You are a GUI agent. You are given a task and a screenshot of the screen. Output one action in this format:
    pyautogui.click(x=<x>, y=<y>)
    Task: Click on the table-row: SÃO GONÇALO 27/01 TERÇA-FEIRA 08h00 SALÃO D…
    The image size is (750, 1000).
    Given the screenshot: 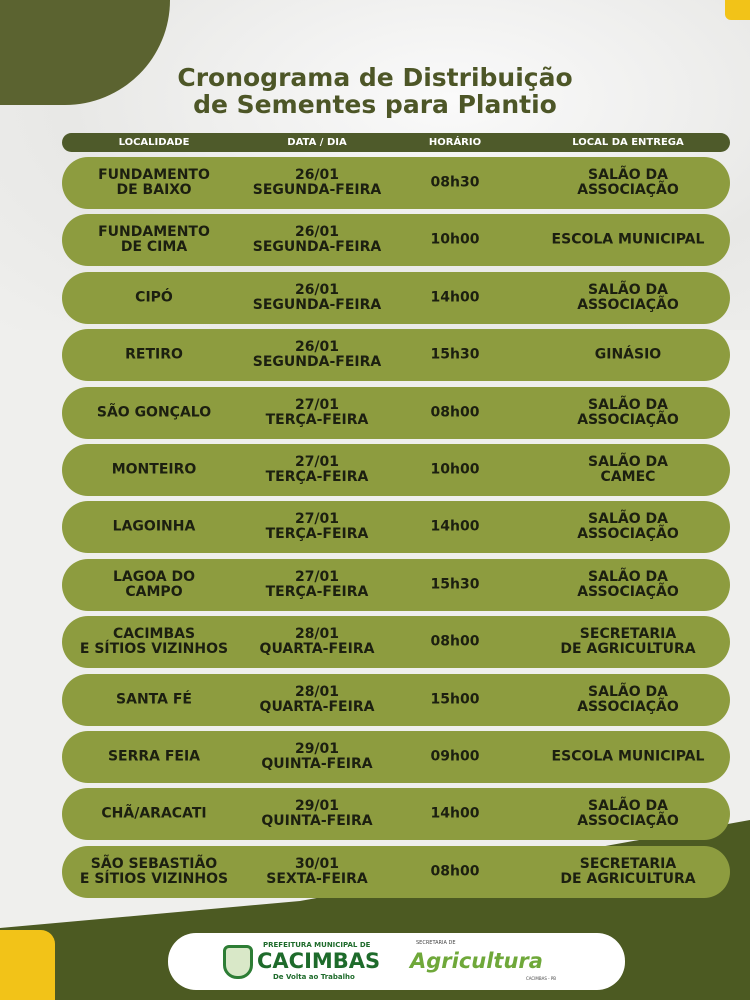 What is the action you would take?
    pyautogui.click(x=396, y=412)
    